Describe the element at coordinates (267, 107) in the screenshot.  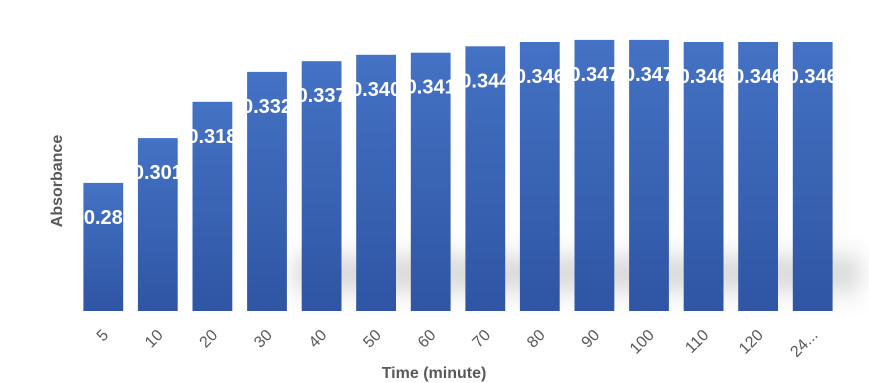
I see `data-label-30: 0.332` at that location.